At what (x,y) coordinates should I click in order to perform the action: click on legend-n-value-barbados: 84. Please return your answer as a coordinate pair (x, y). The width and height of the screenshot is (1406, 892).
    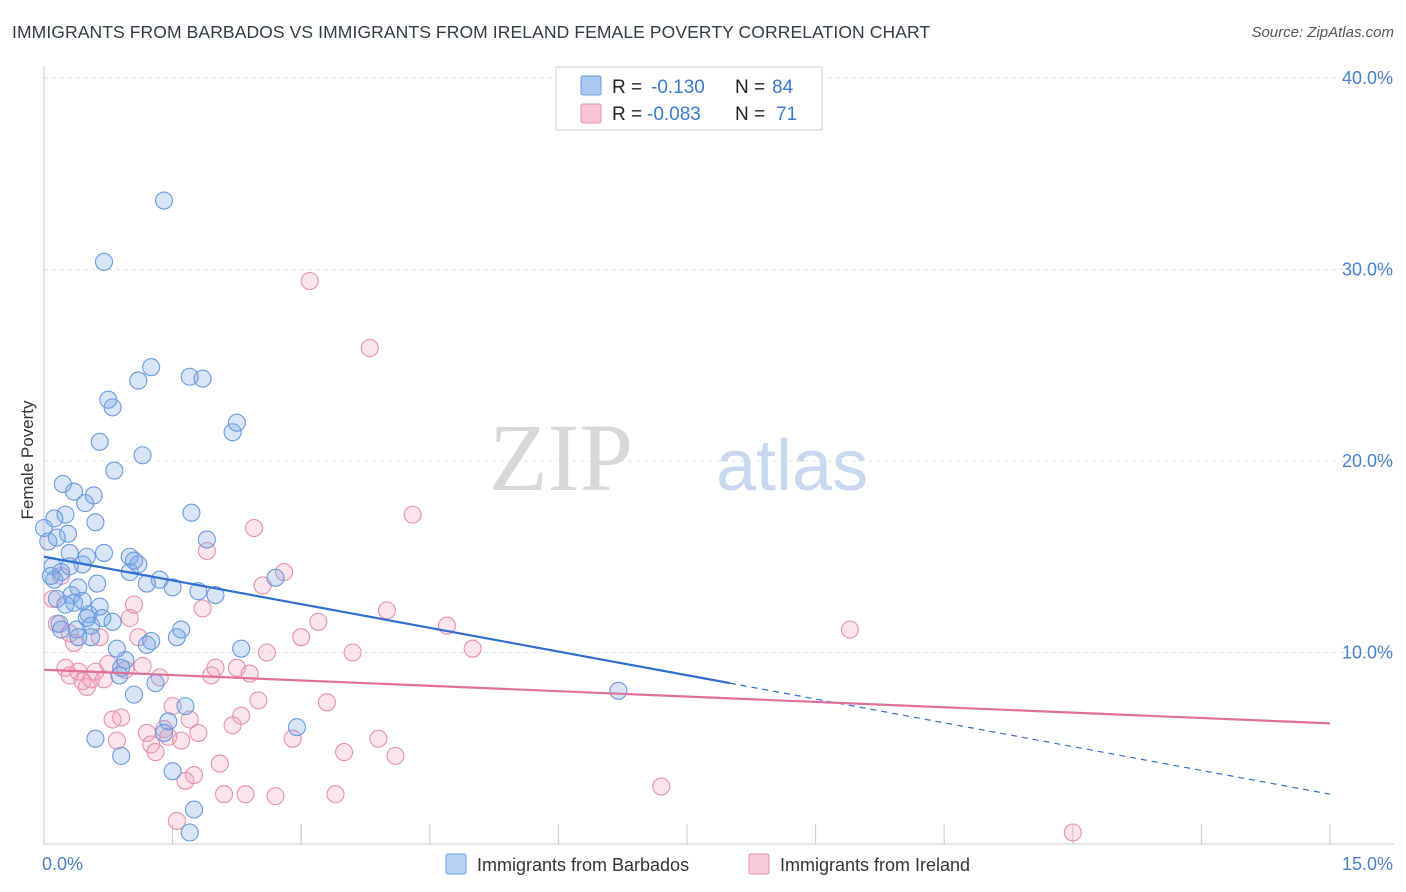
    Looking at the image, I should click on (783, 87).